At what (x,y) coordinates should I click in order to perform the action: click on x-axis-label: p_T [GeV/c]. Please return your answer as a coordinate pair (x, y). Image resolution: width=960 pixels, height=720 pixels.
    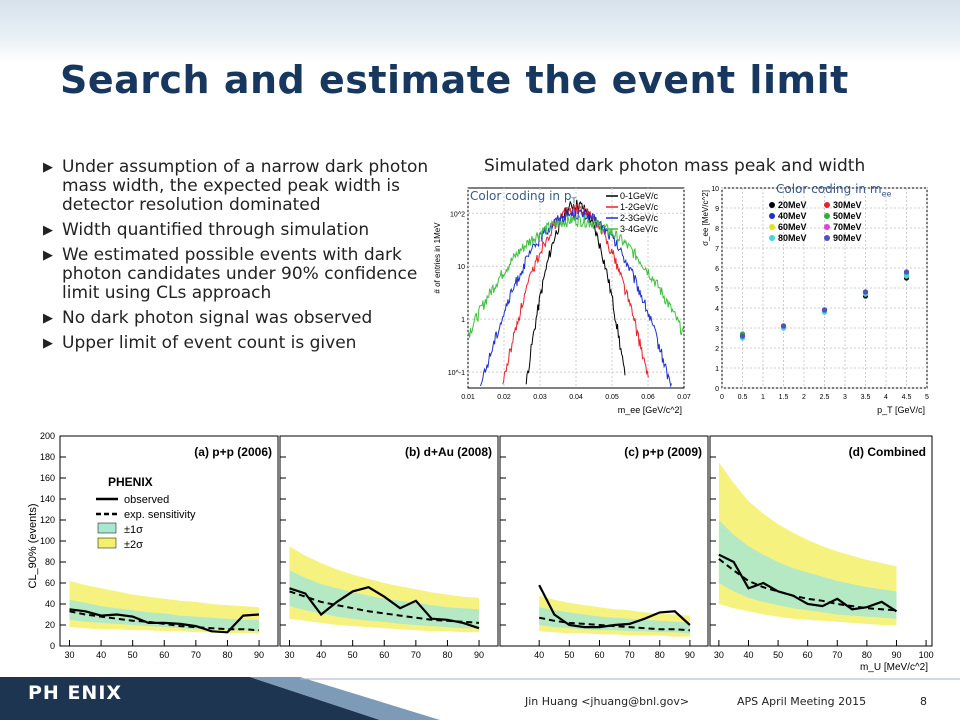
    Looking at the image, I should click on (901, 410).